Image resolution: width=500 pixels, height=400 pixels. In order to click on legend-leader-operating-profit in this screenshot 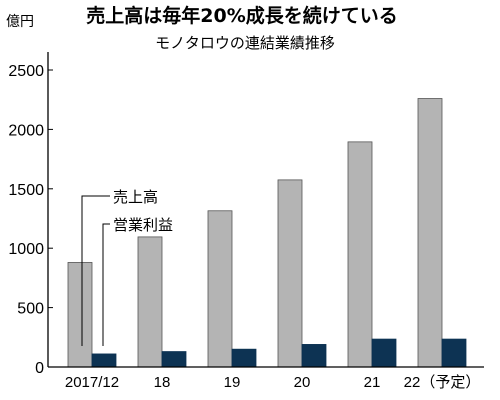, I will do `click(106, 284)`.